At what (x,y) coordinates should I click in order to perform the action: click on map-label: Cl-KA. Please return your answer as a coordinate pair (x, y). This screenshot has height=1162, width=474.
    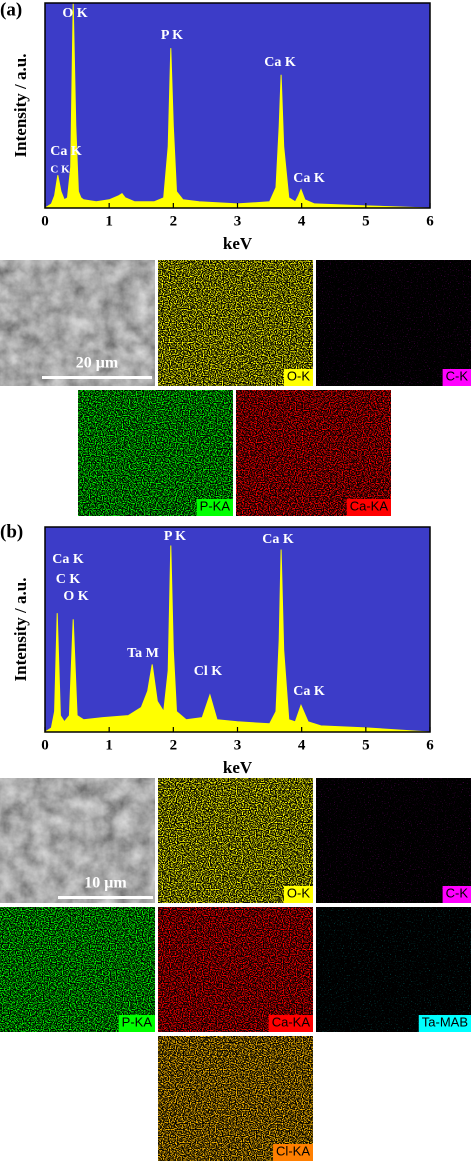
    Looking at the image, I should click on (293, 1150).